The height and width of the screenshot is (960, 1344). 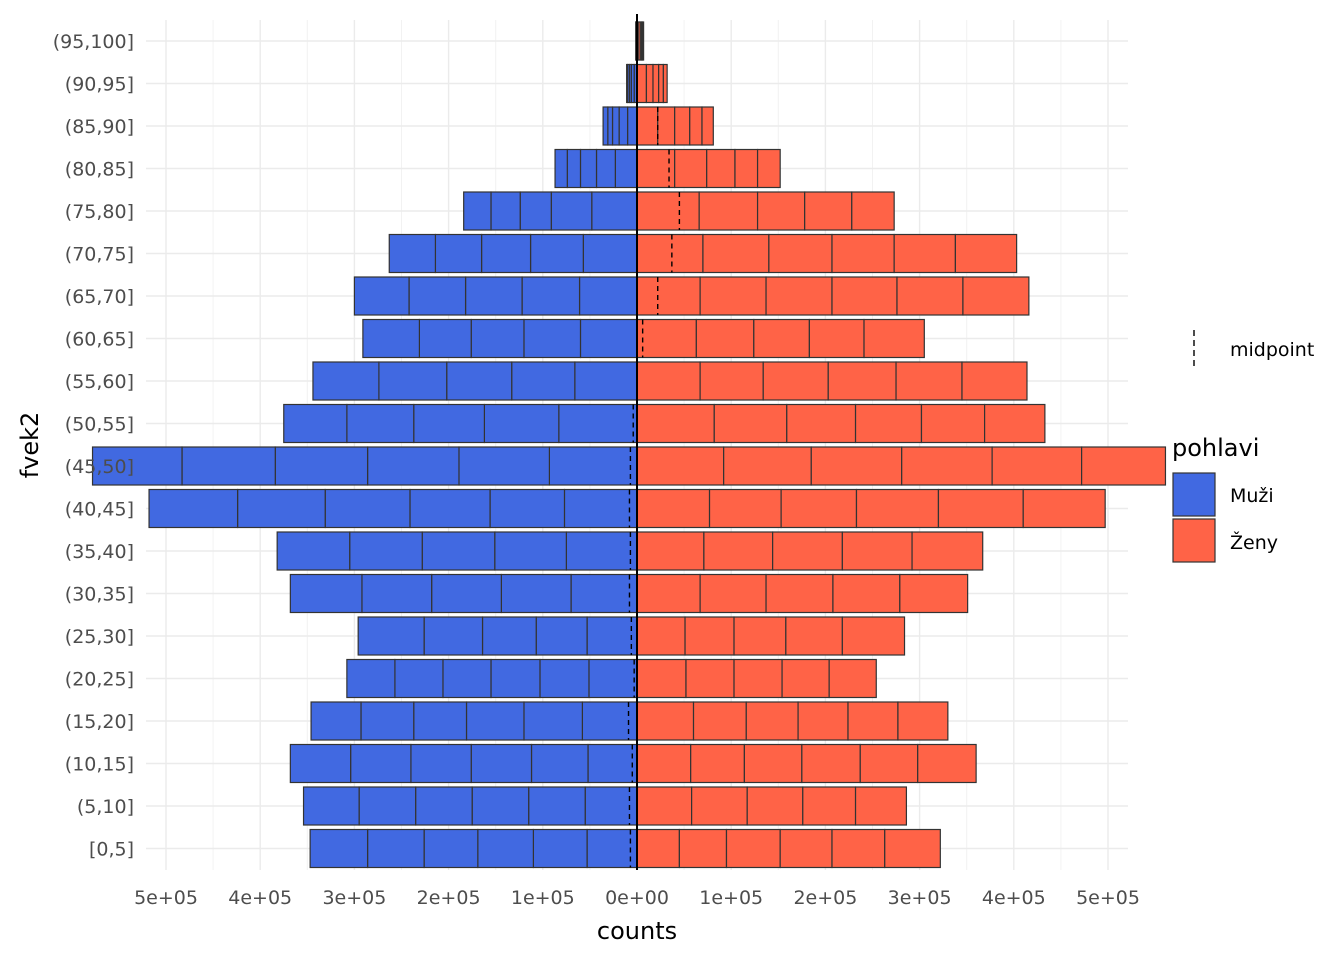 I want to click on y-tick-label: (80,85], so click(x=99, y=170).